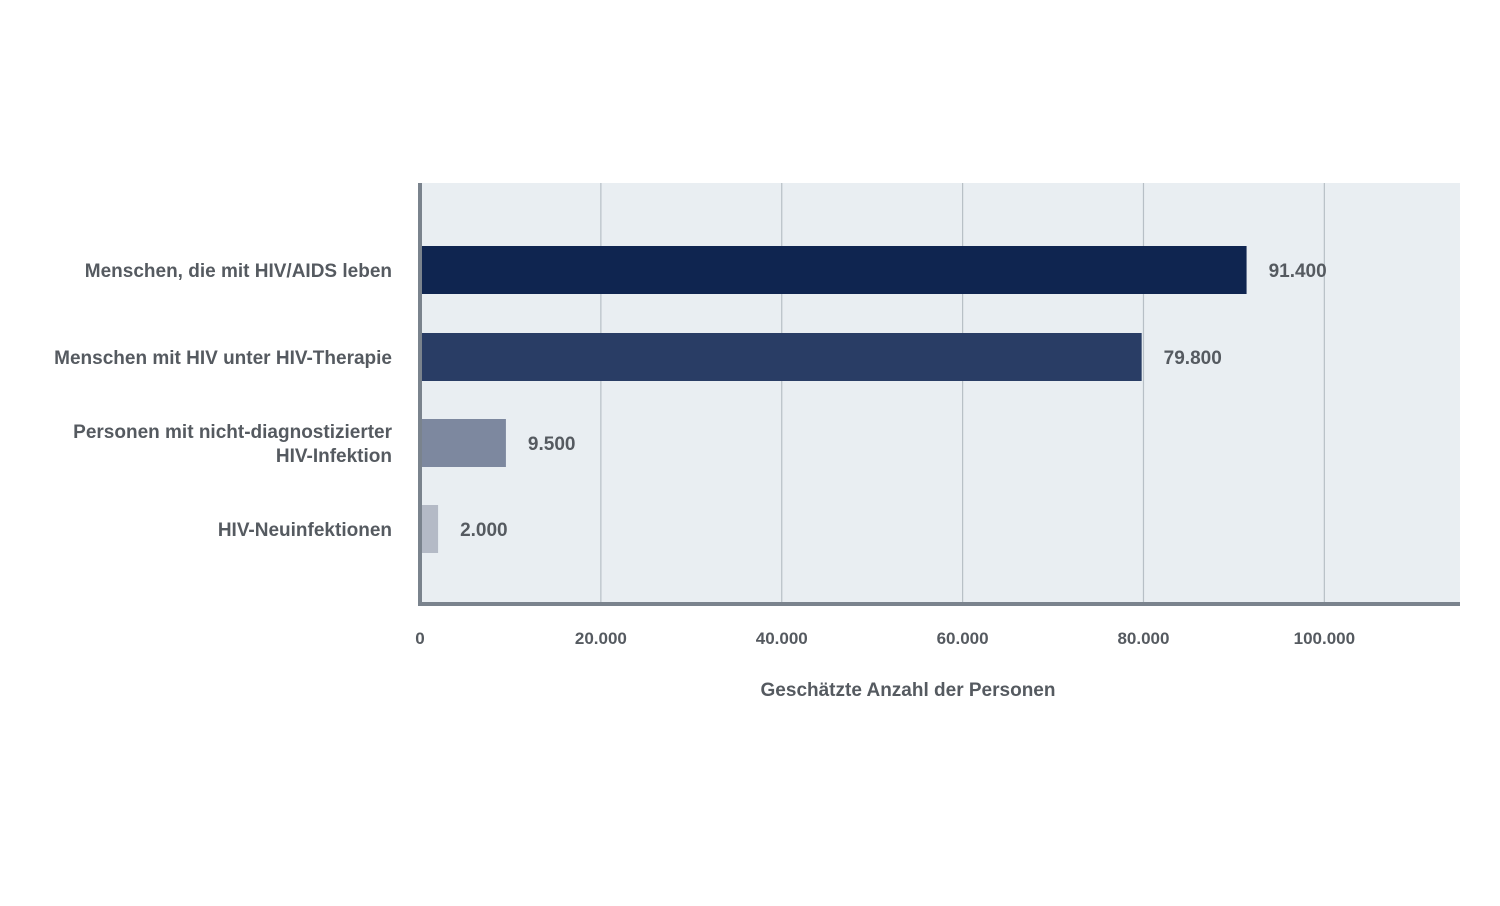  I want to click on category-label-0-line-0: Menschen, die mit HIV/AIDS leben, so click(238, 271).